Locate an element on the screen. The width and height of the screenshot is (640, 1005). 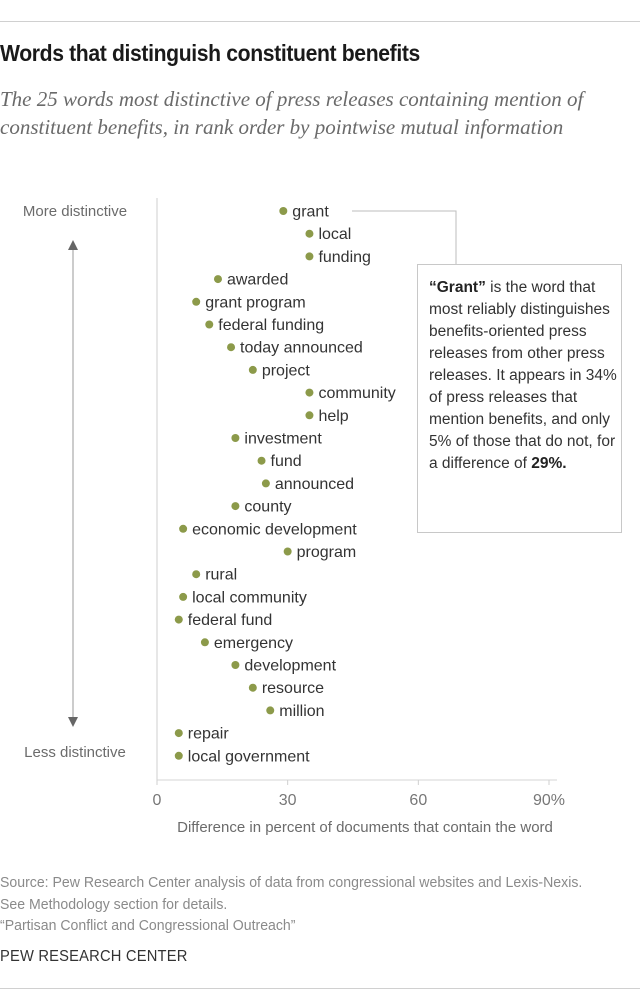
data-label: federal funding is located at coordinates (271, 325).